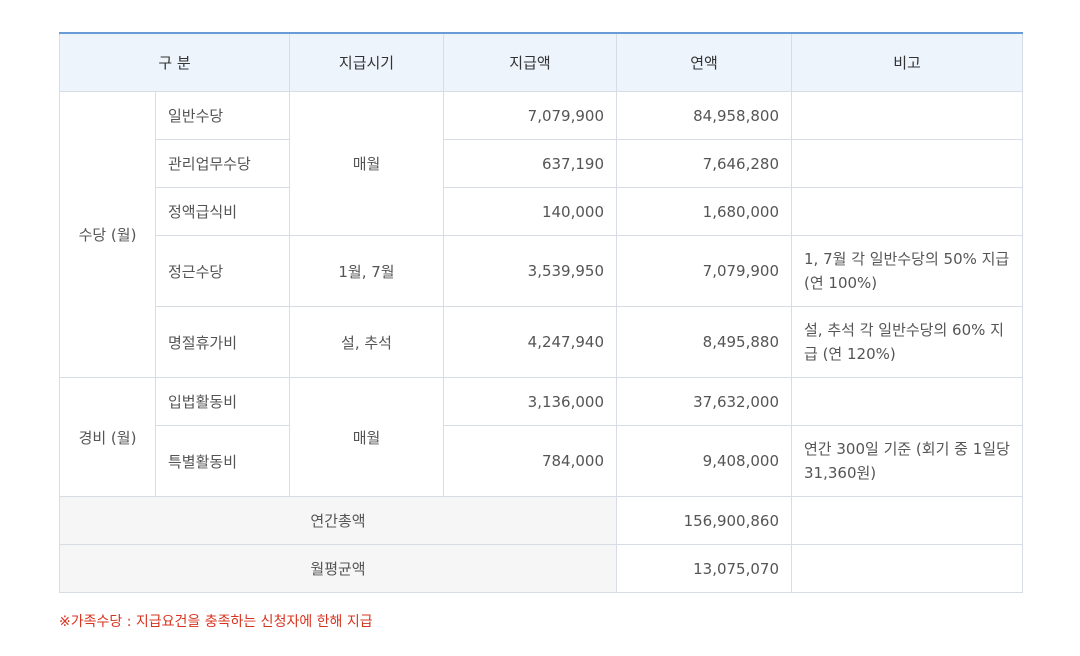 Image resolution: width=1080 pixels, height=656 pixels. What do you see at coordinates (704, 401) in the screenshot?
I see `annual-cell: 37,632,000` at bounding box center [704, 401].